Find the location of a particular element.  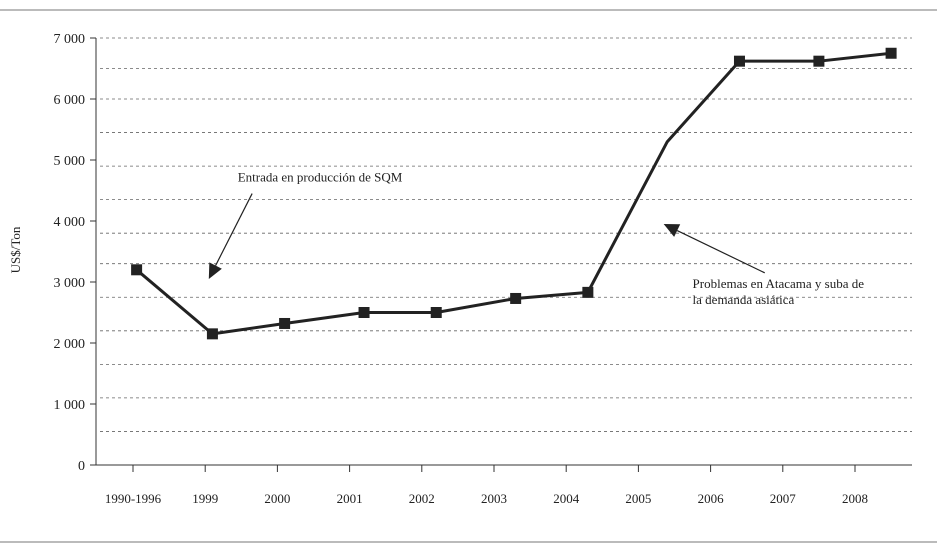

x-tick-label: 2001 is located at coordinates (350, 498).